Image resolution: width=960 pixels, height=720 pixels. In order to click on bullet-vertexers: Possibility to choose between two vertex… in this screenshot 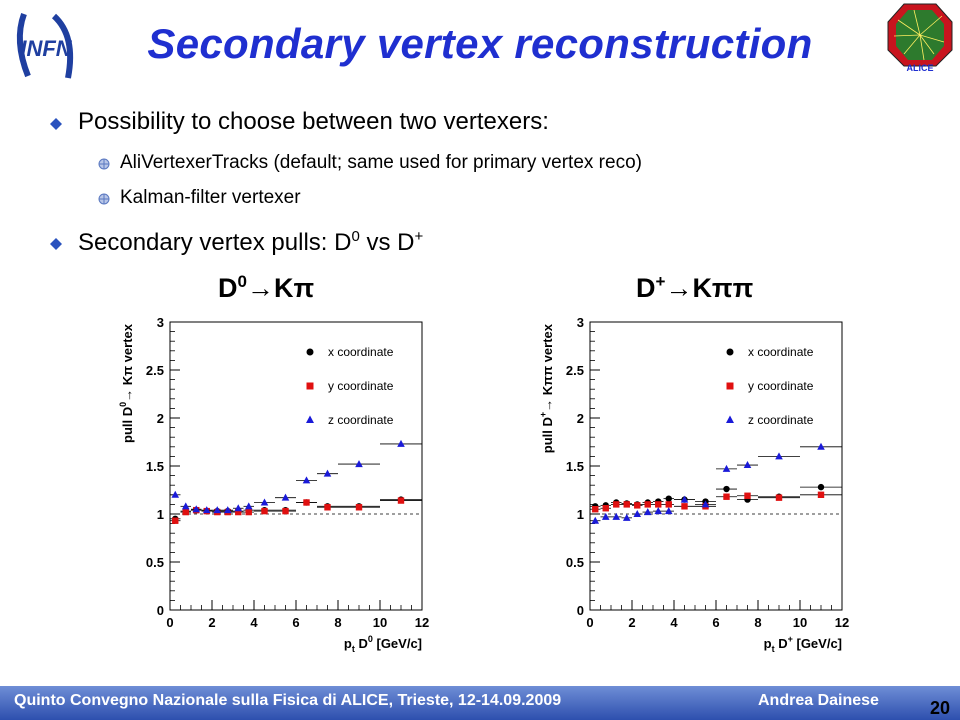, I will do `click(313, 121)`.